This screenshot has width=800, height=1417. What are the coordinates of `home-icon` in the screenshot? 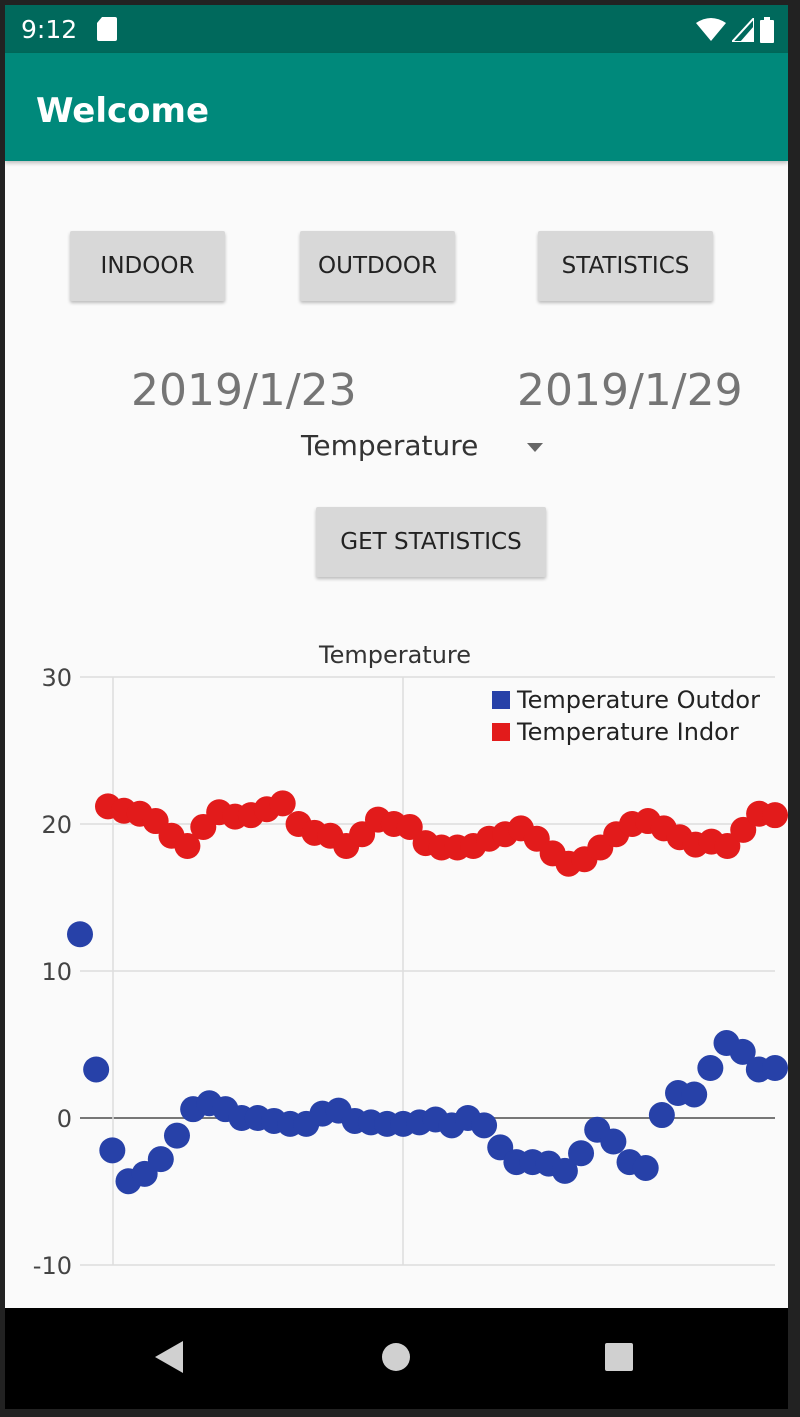 It's located at (396, 1357).